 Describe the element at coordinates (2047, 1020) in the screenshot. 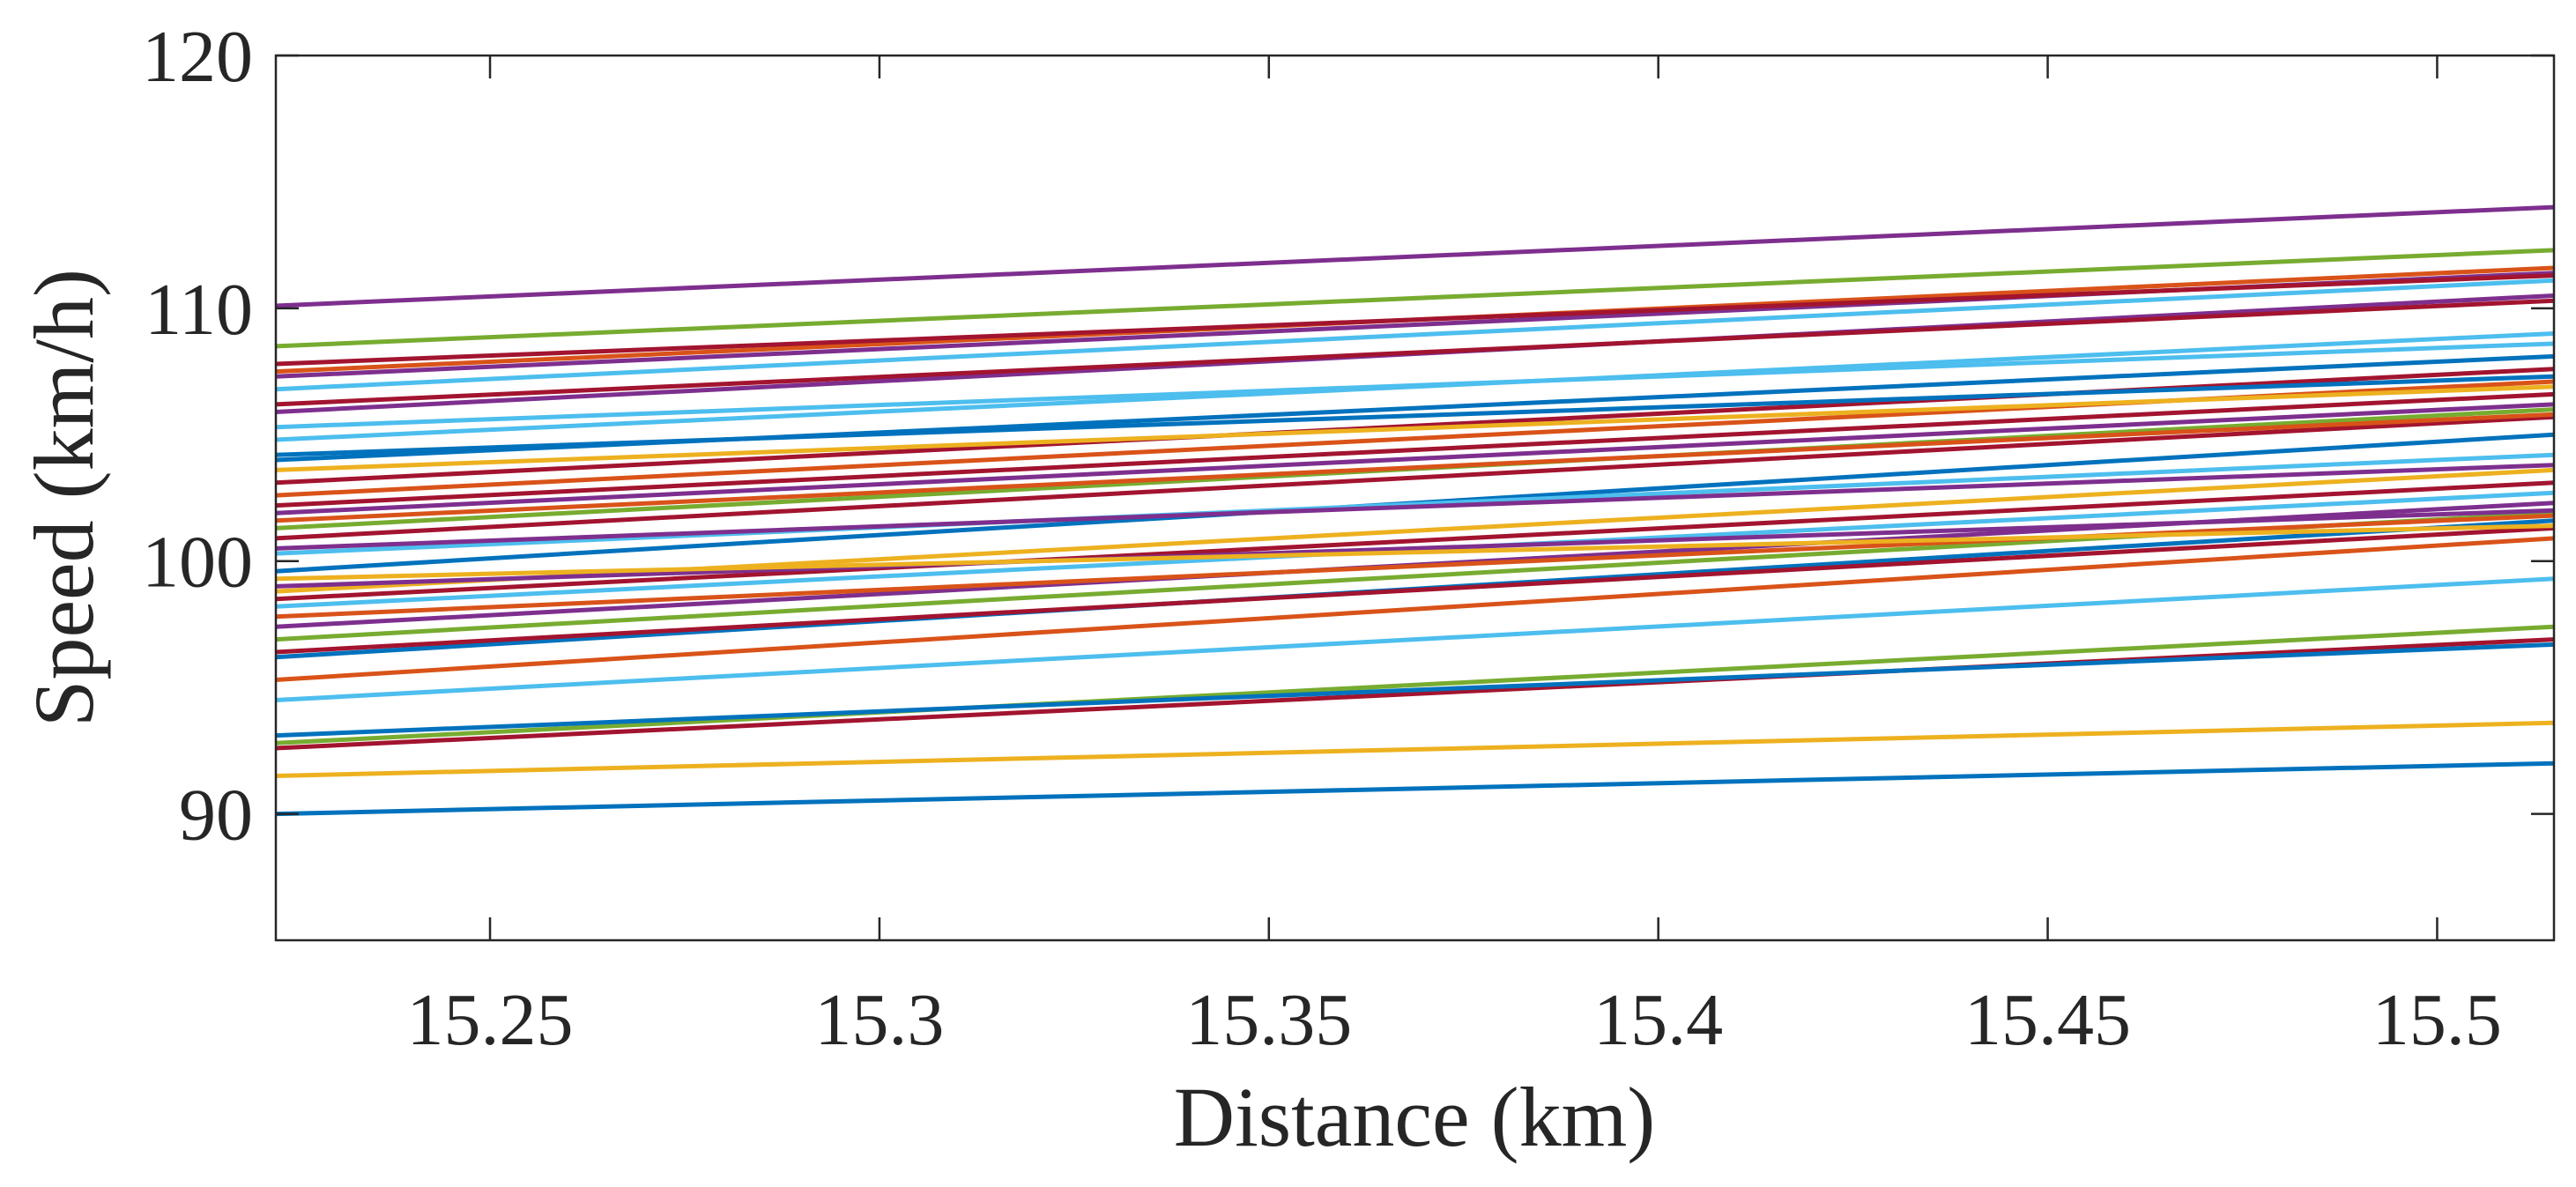

I see `x-tick-label: 15.45` at that location.